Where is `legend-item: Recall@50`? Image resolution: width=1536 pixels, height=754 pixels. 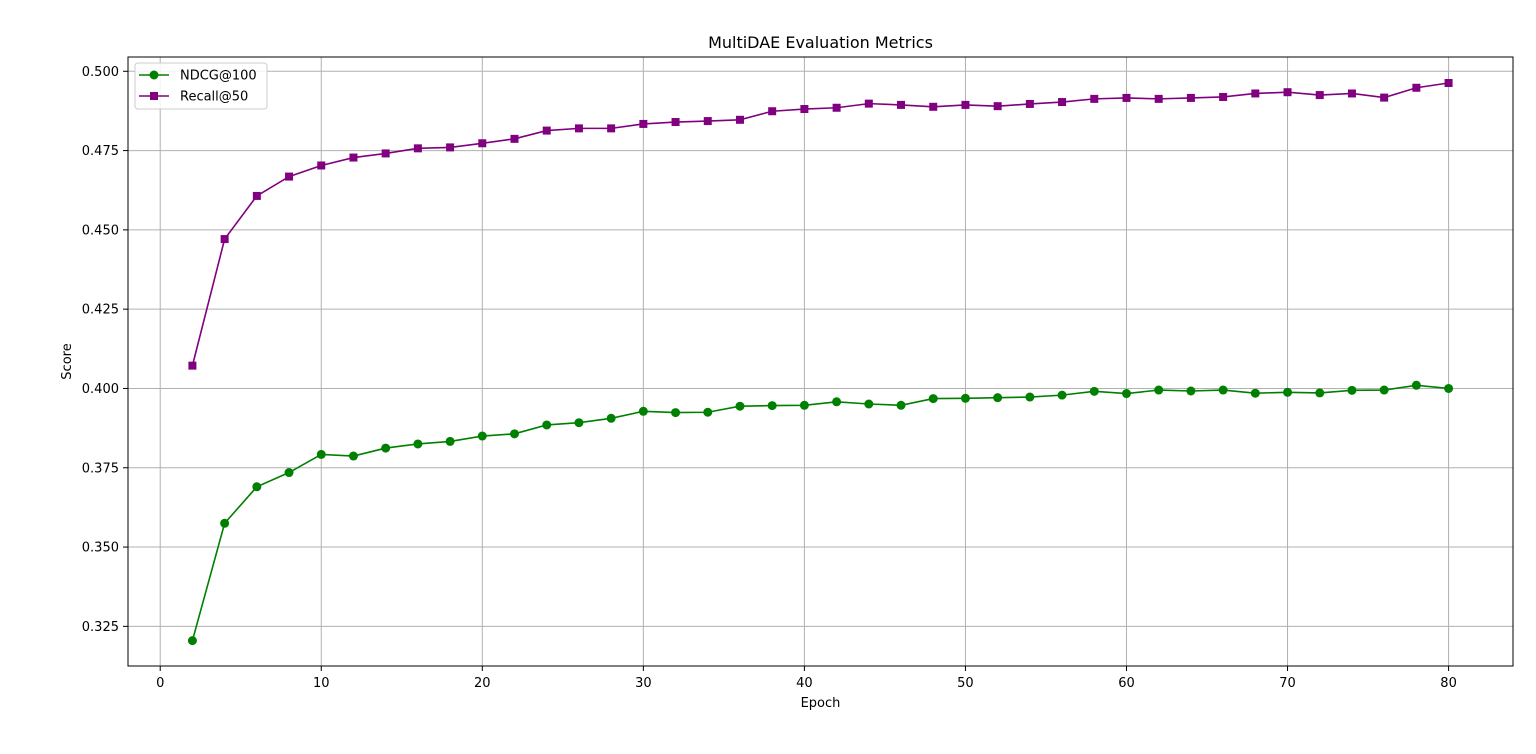
legend-item: Recall@50 is located at coordinates (193, 97).